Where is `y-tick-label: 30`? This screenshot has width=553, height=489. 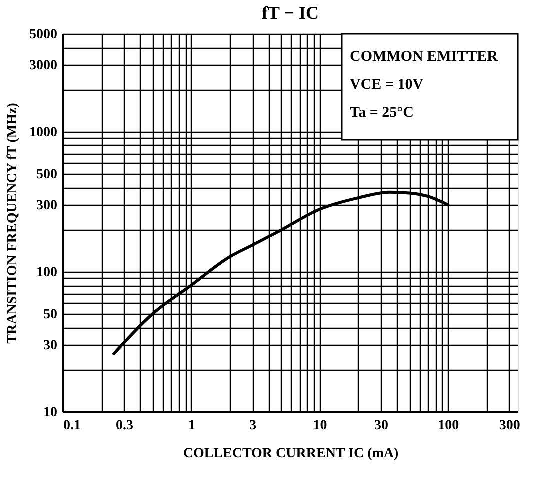
y-tick-label: 30 is located at coordinates (51, 346).